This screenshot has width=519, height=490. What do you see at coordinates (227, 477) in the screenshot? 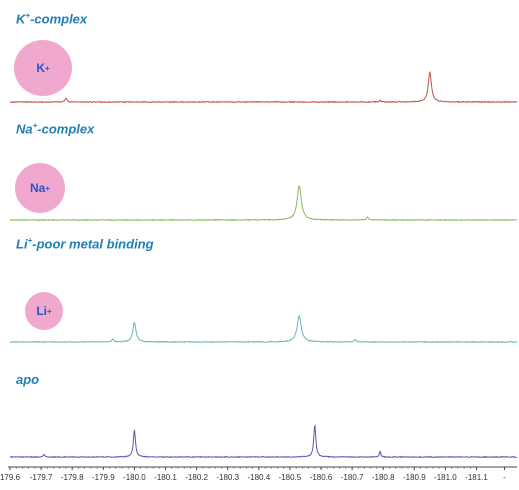
I see `x-tick-label: -180.3` at bounding box center [227, 477].